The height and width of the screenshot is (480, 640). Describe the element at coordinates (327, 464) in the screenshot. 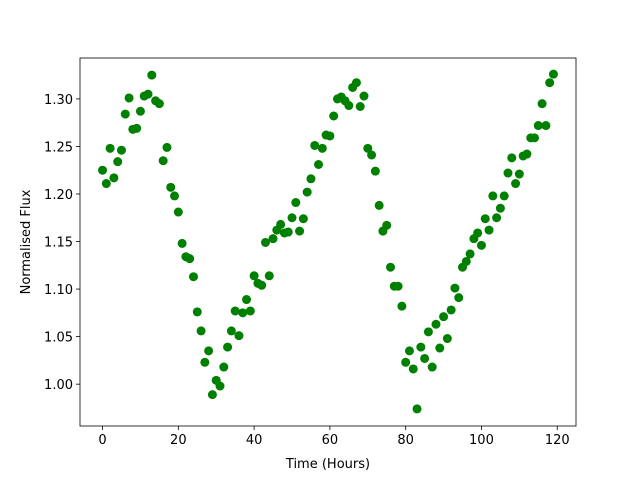

I see `x-axis-label: Time (Hours)` at that location.